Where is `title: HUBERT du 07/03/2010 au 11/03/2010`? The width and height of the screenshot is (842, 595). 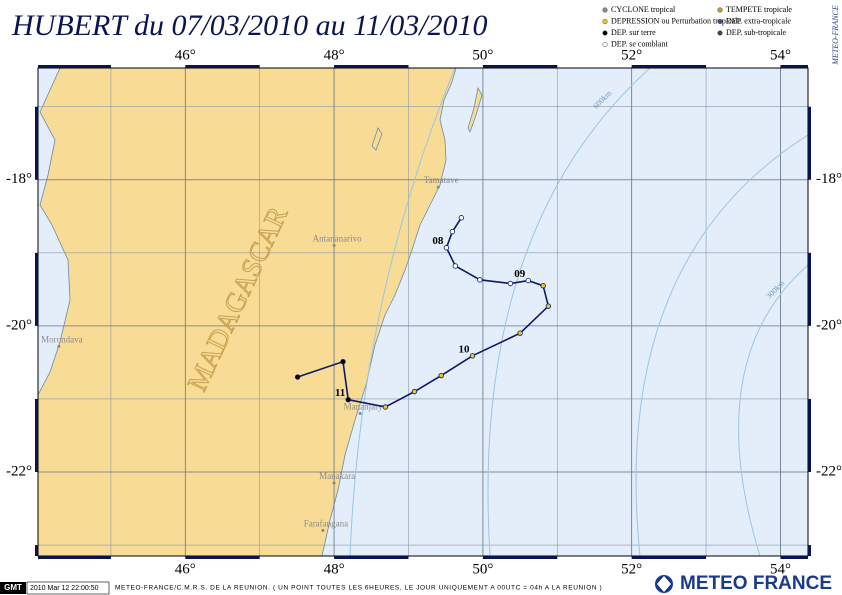 title: HUBERT du 07/03/2010 au 11/03/2010 is located at coordinates (249, 25).